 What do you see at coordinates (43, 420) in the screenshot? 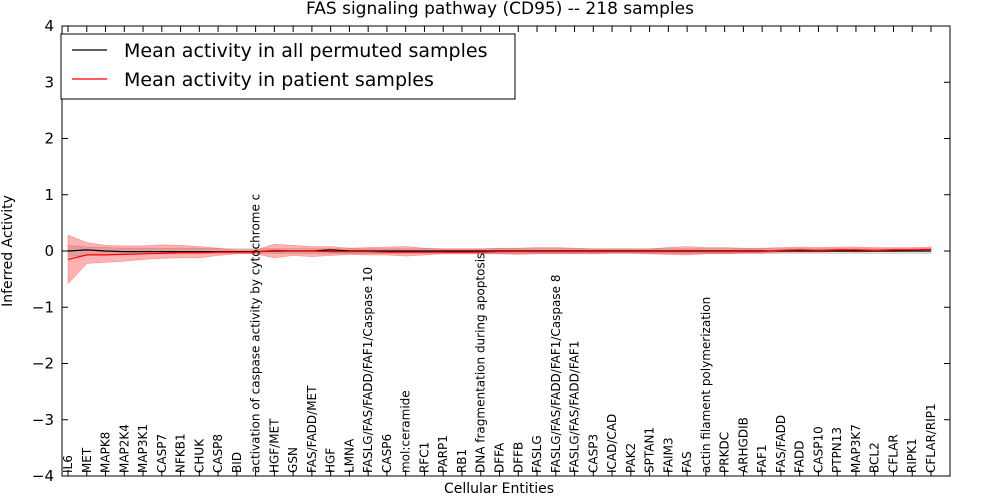
I see `y-tick-label: −3` at bounding box center [43, 420].